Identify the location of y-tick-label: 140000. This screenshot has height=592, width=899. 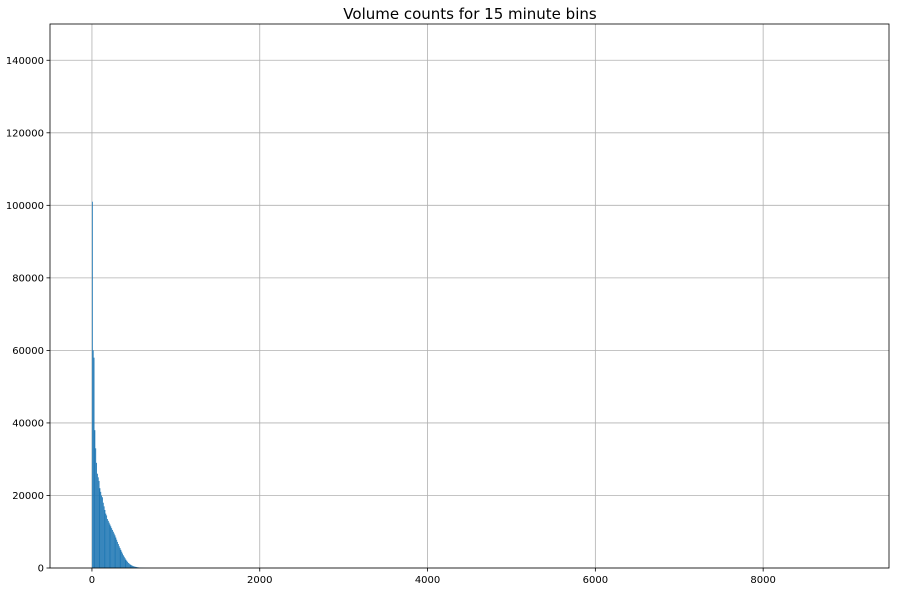
(25, 61).